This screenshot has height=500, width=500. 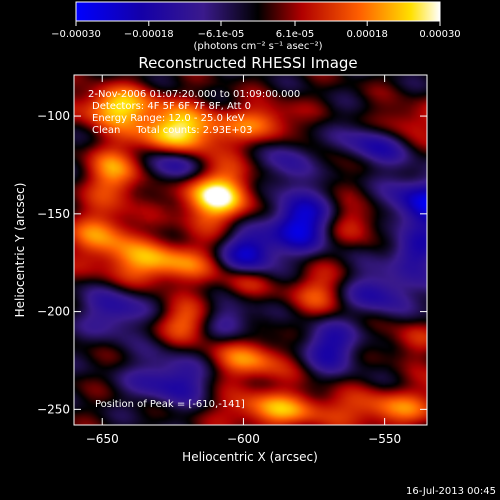 I want to click on footer-date: 16-Jul-2013 00:45, so click(x=451, y=491).